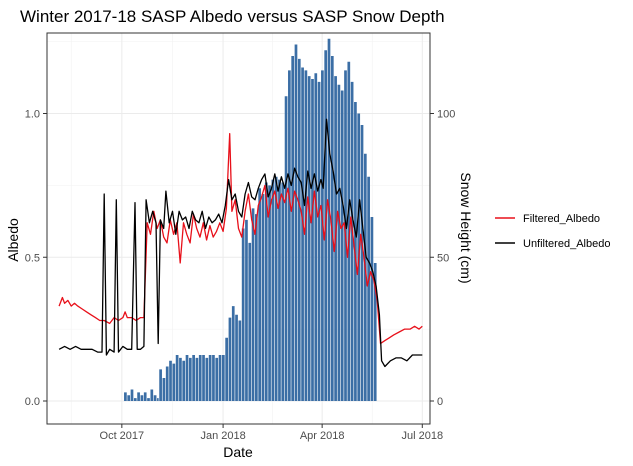 The height and width of the screenshot is (466, 633). What do you see at coordinates (238, 452) in the screenshot?
I see `x-axis-title: Date` at bounding box center [238, 452].